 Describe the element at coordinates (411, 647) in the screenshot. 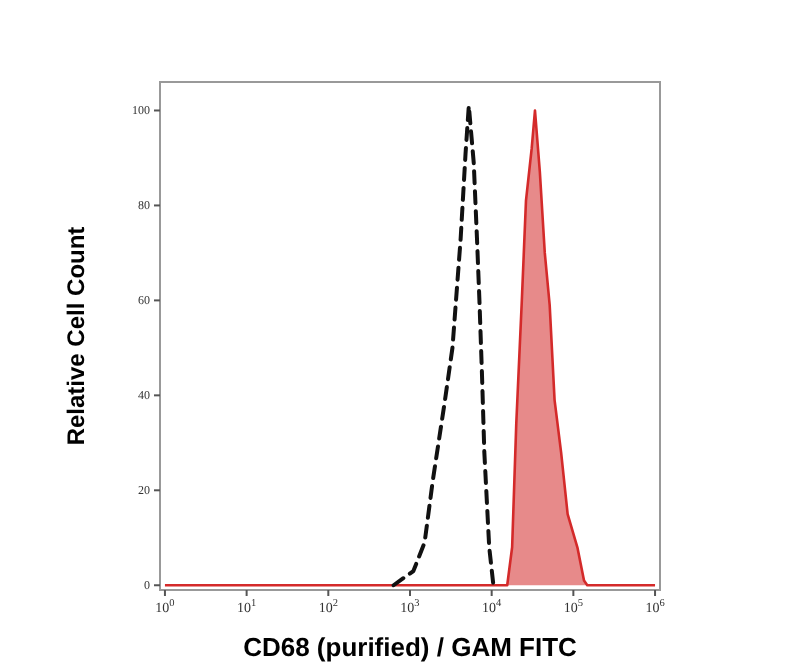

I see `x-axis-title: CD68 (purified) / GAM FITC` at that location.